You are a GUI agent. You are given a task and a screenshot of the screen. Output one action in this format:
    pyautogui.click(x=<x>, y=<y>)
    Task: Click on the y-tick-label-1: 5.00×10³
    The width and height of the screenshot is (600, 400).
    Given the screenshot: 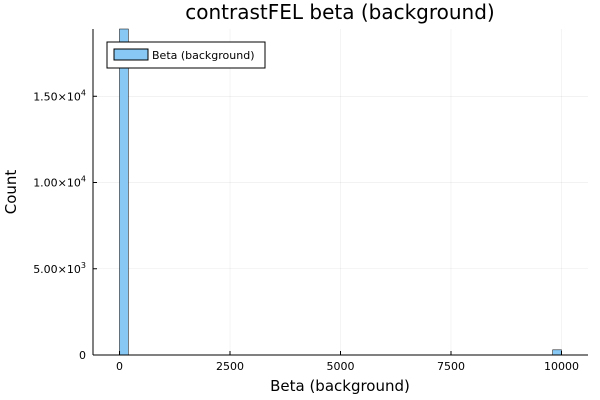 What is the action you would take?
    pyautogui.click(x=59, y=268)
    